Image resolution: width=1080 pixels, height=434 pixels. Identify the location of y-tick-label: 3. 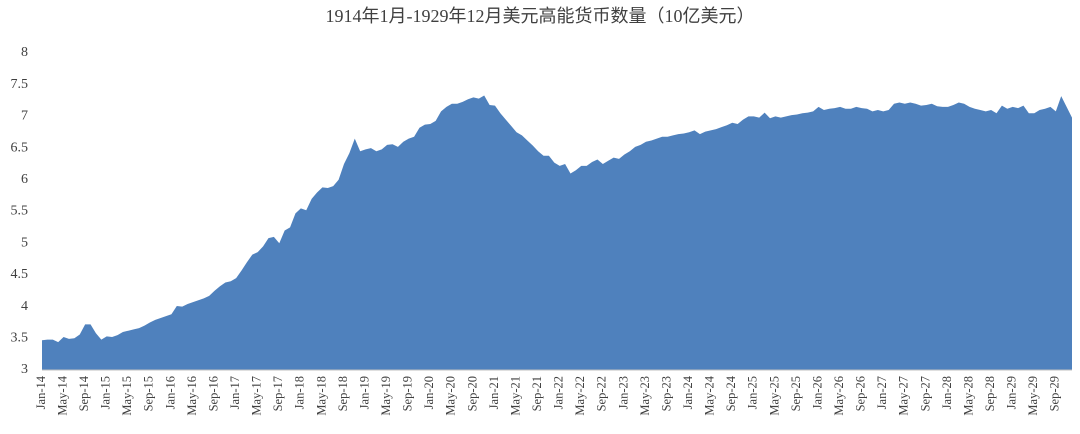
(24, 369).